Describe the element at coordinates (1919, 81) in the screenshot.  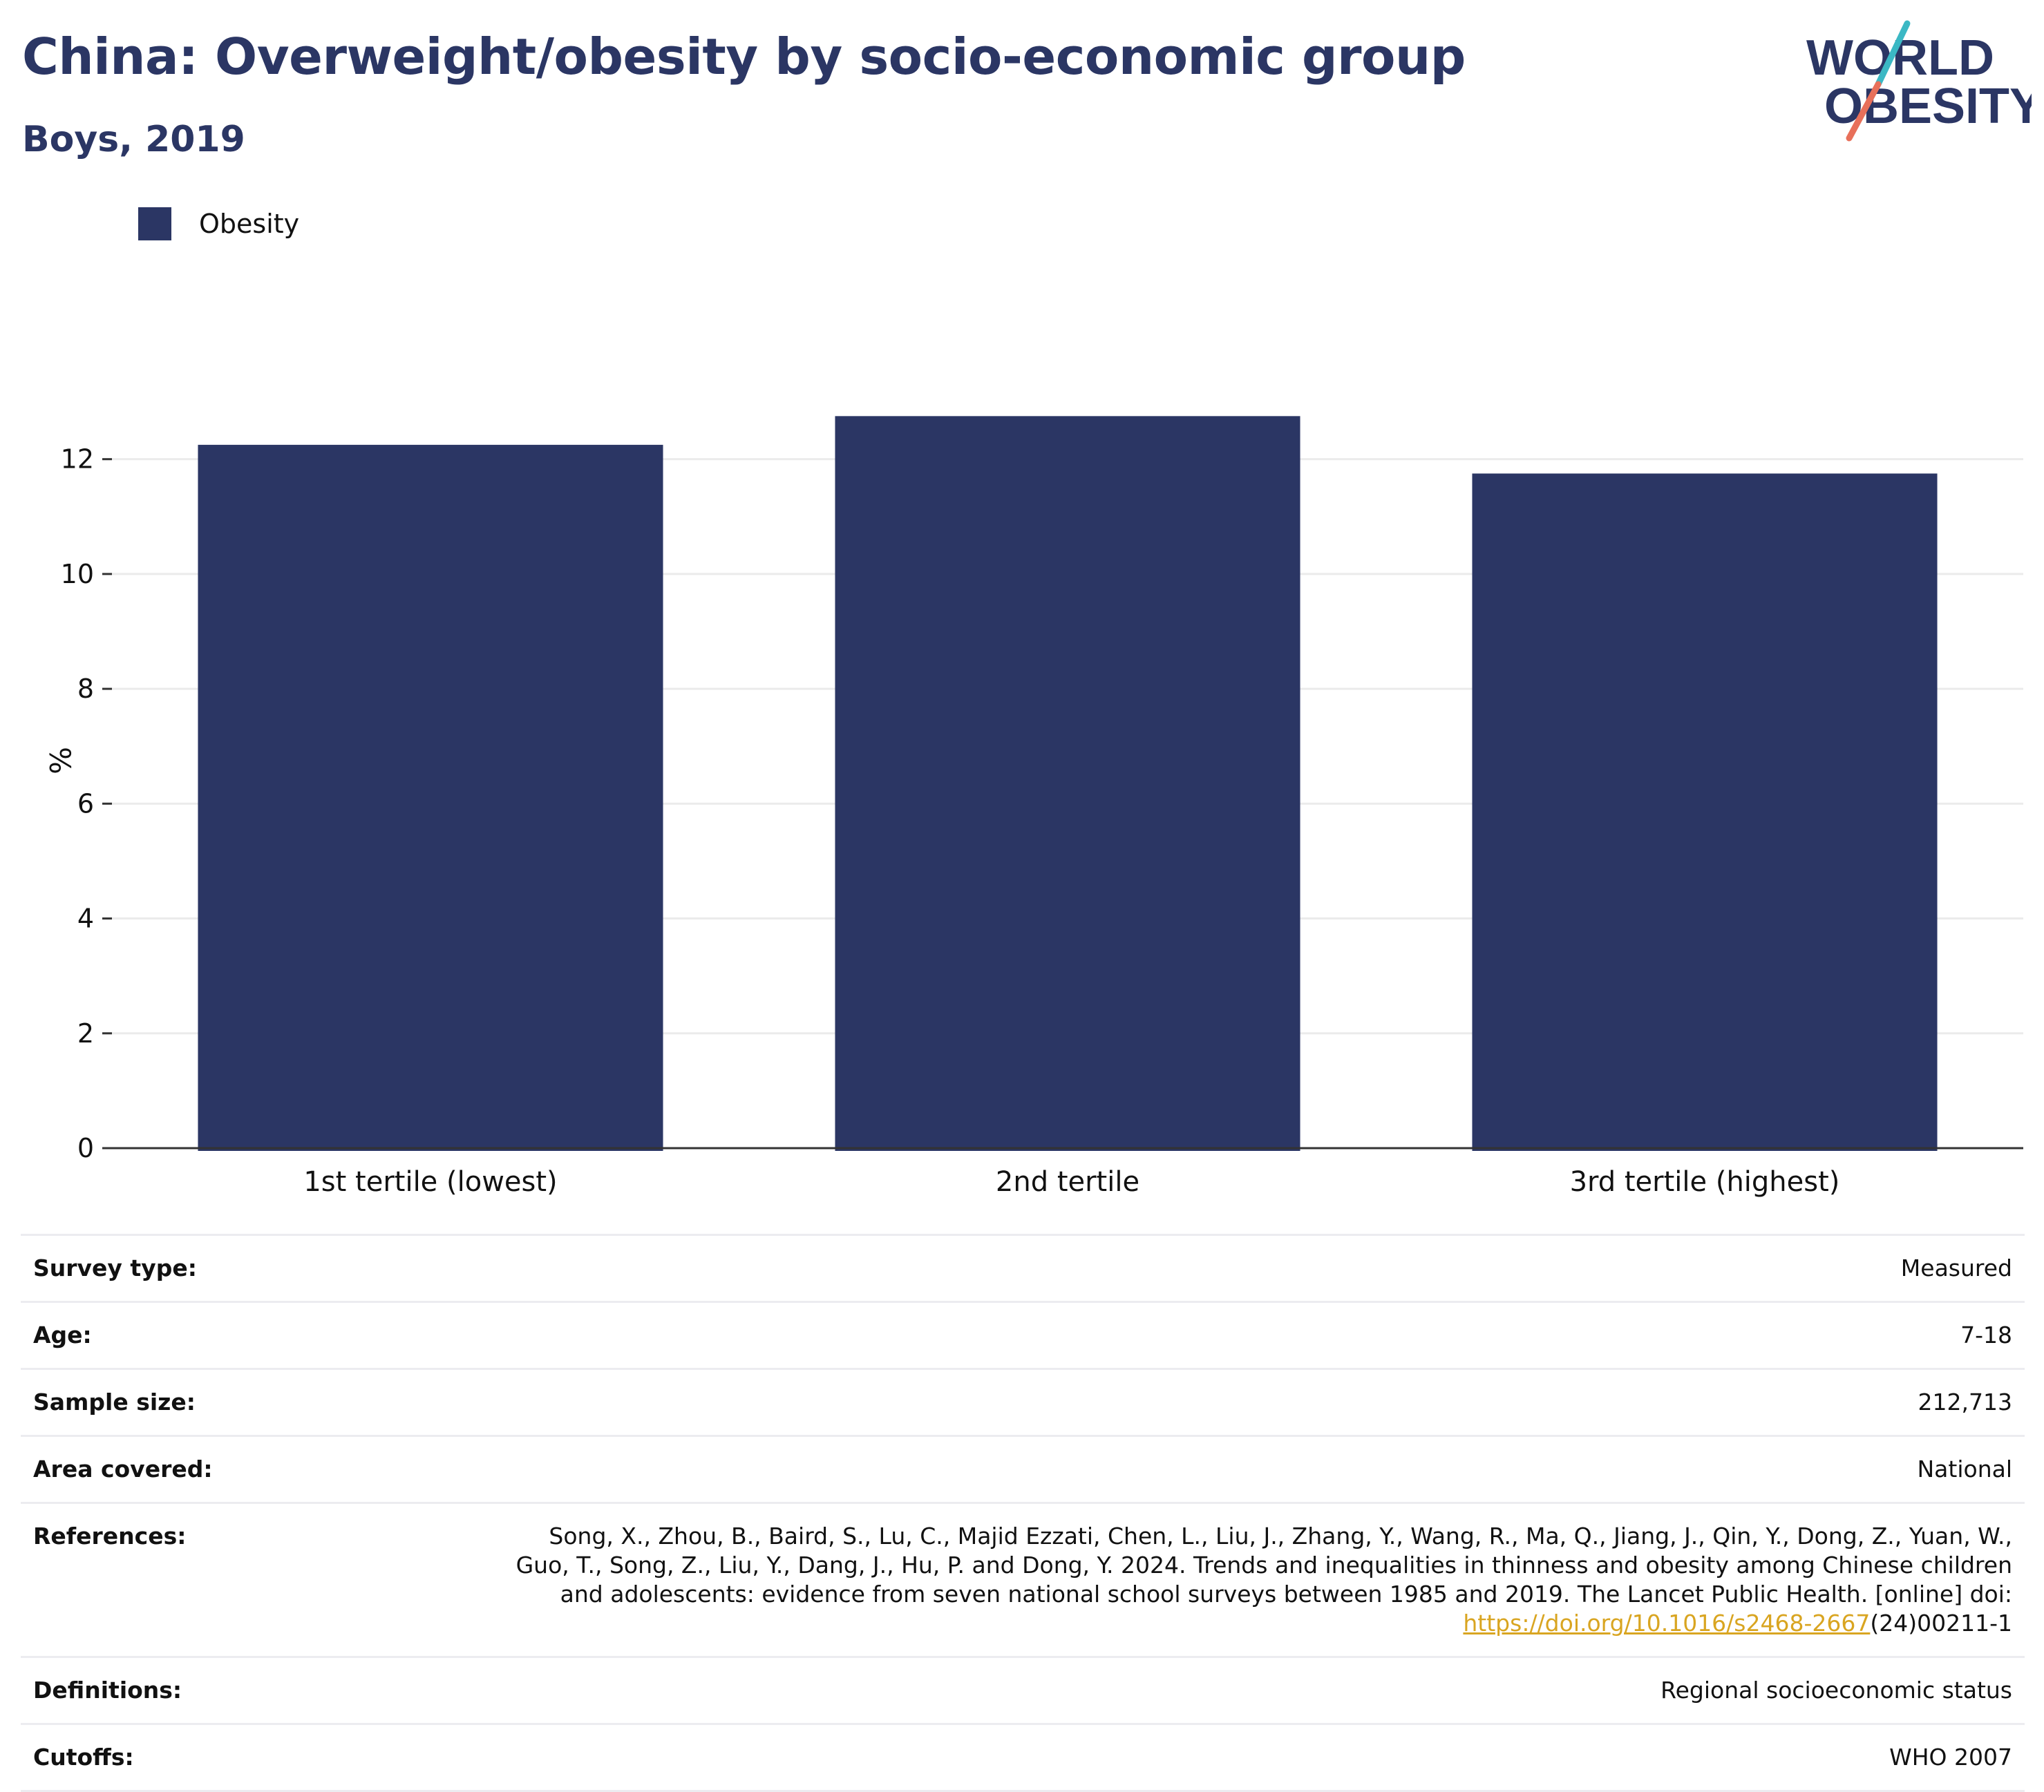
I see `world-obesity-logo: WORLD OBESITY` at that location.